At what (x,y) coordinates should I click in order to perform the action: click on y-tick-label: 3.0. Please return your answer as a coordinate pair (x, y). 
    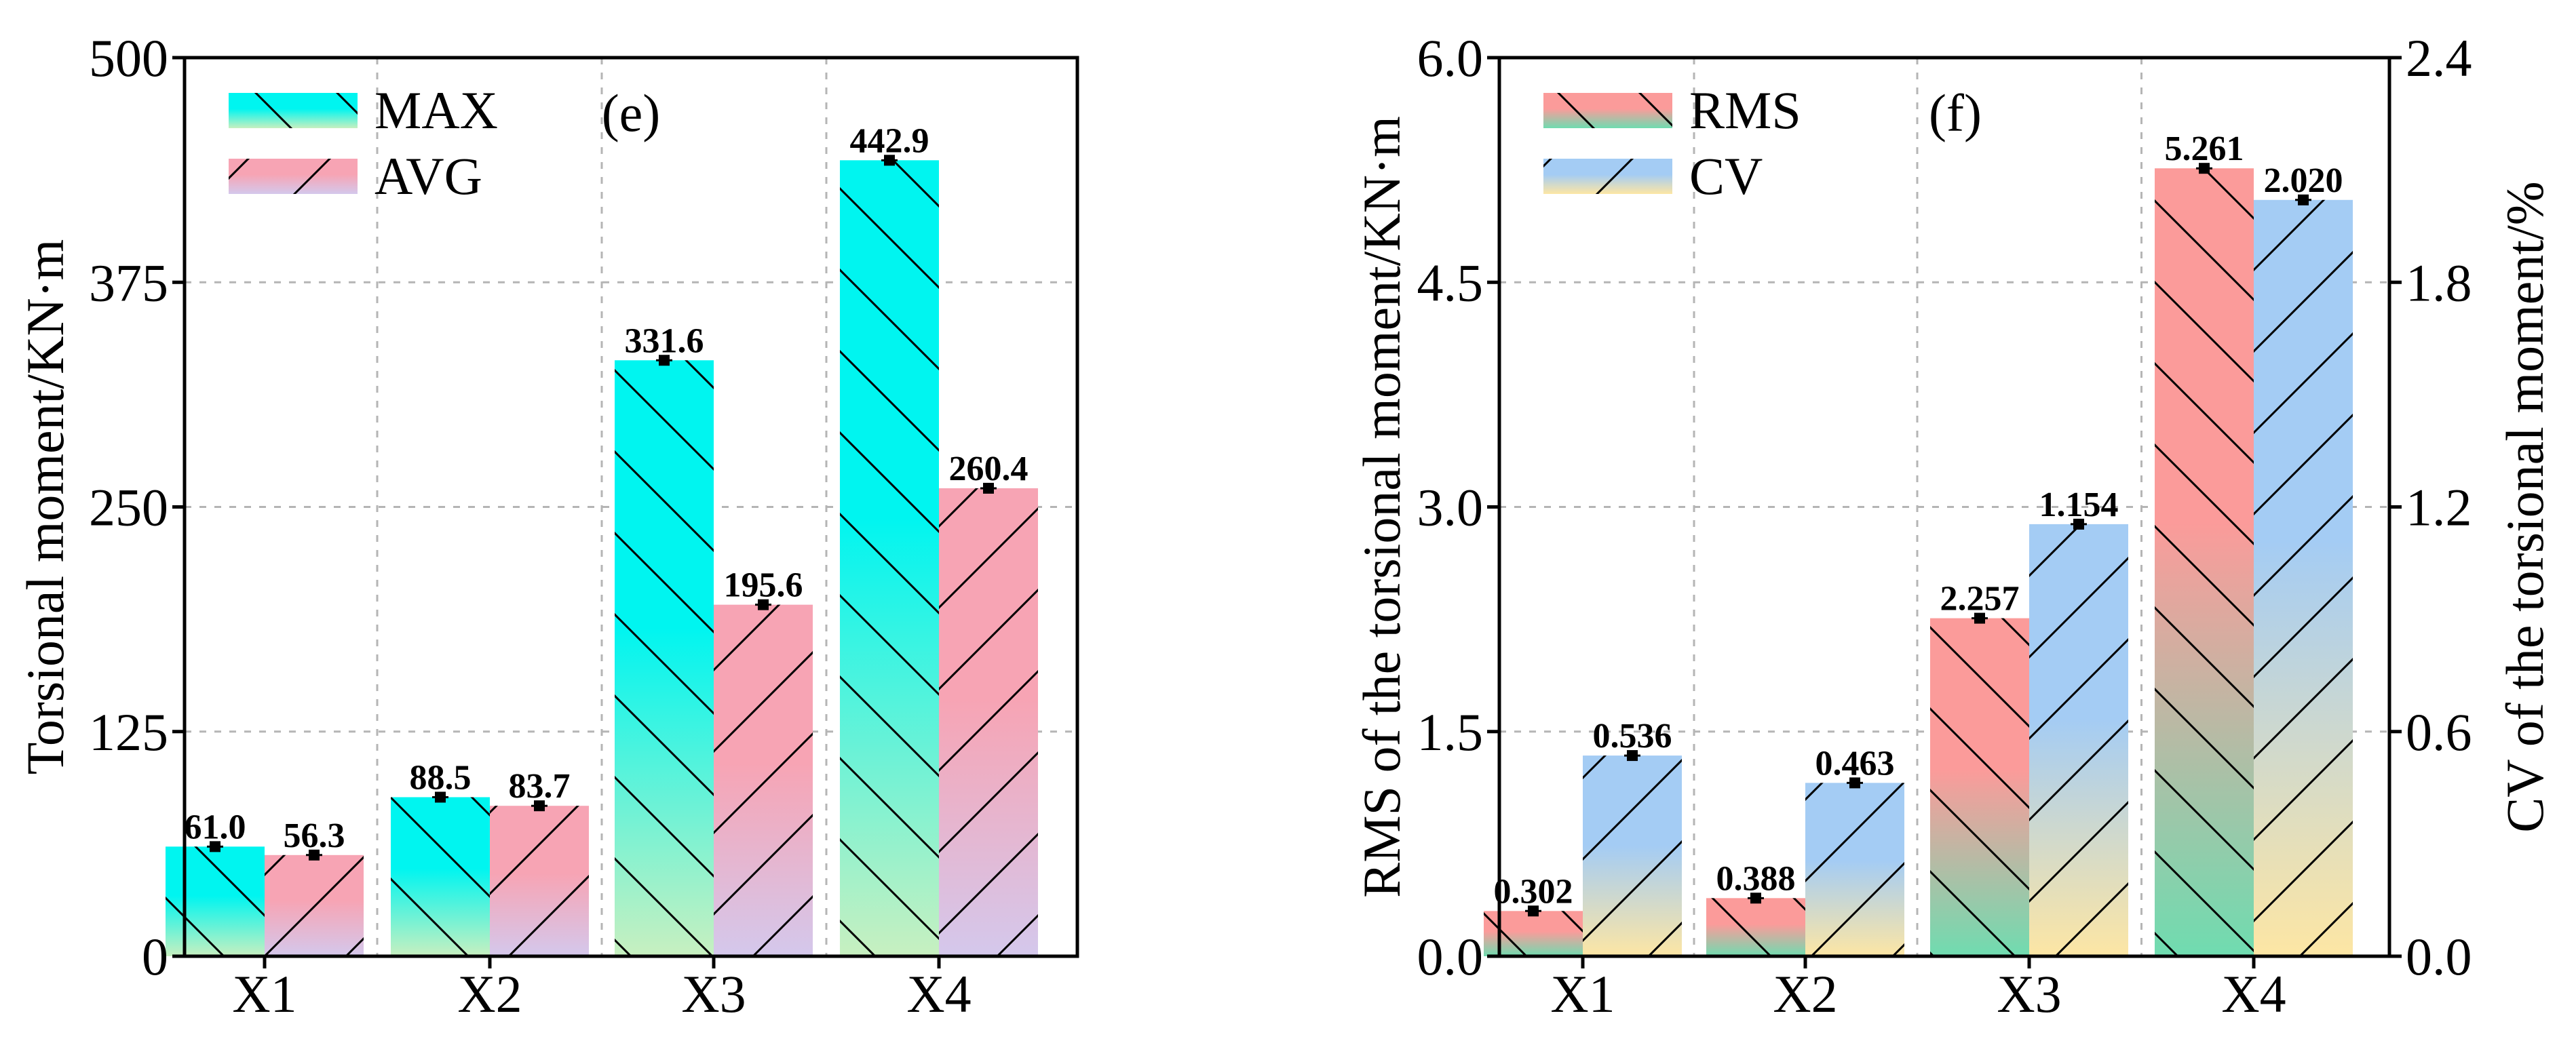
    Looking at the image, I should click on (1450, 507).